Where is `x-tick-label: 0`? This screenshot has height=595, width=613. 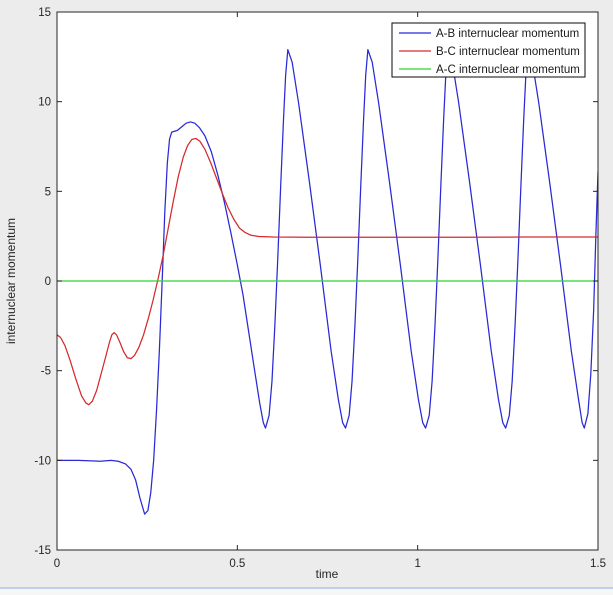
x-tick-label: 0 is located at coordinates (57, 564).